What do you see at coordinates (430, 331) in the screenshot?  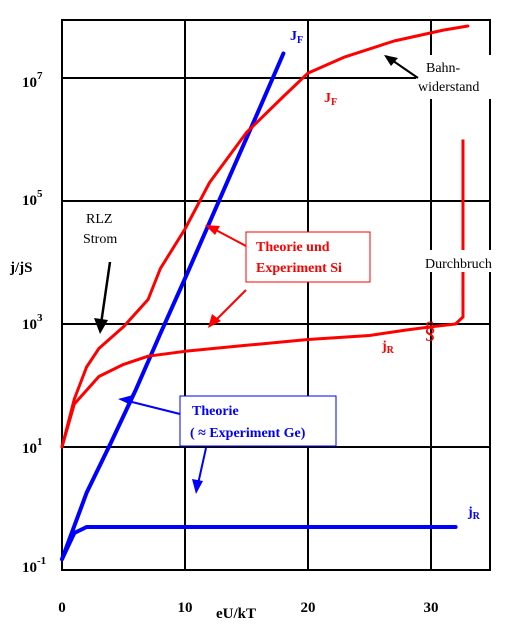 I see `breakdown-marker-1: §` at bounding box center [430, 331].